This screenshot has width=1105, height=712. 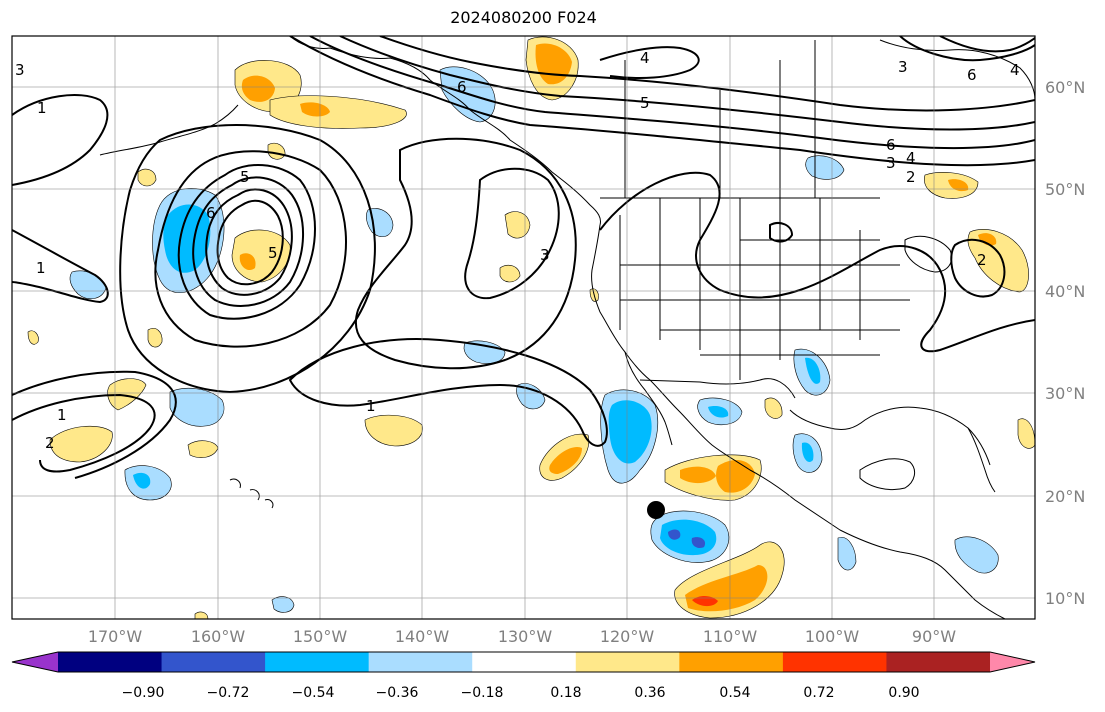 I want to click on canada-province-borders, so click(x=720, y=119).